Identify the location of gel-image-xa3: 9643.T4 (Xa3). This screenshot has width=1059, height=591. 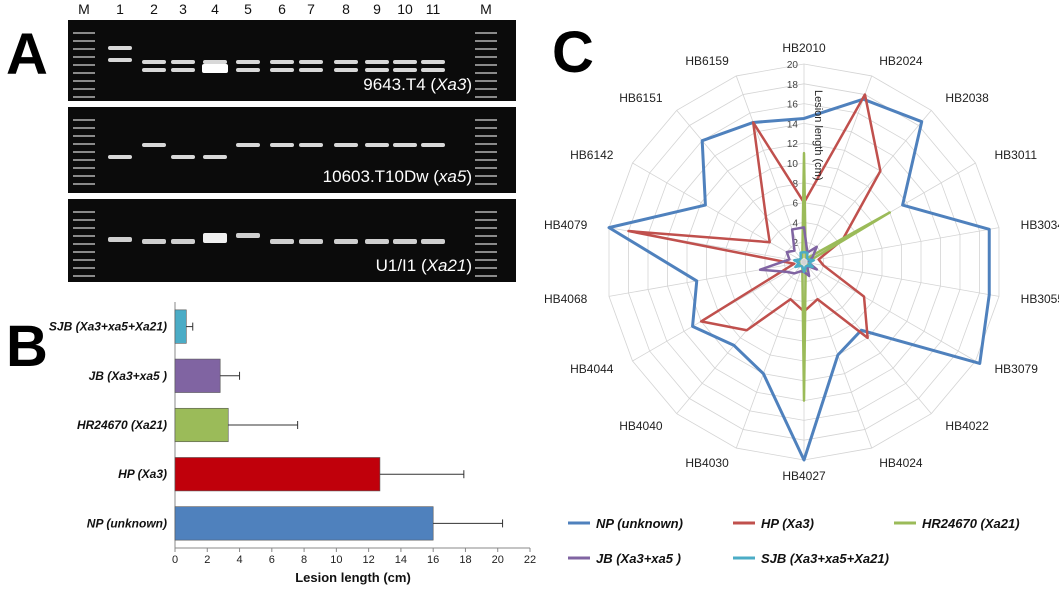
(292, 60).